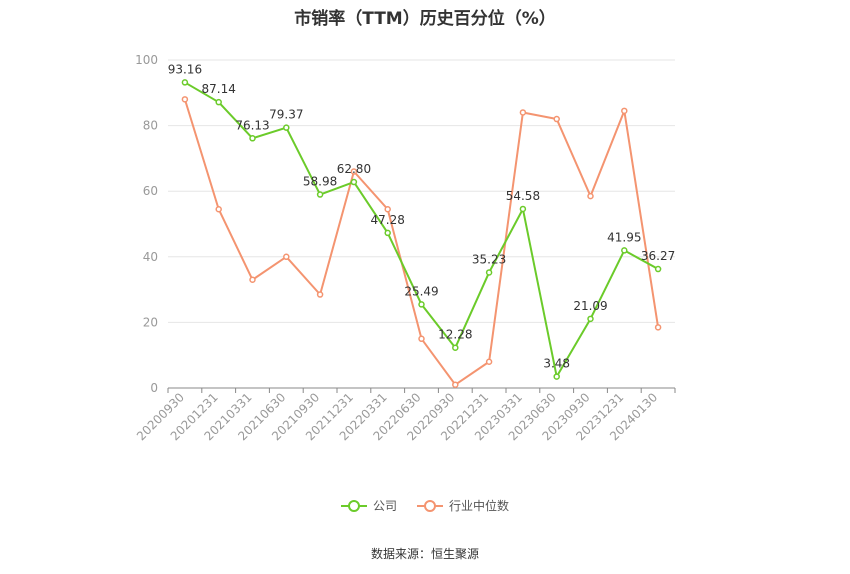  Describe the element at coordinates (388, 220) in the screenshot. I see `data-label: 47.28` at that location.